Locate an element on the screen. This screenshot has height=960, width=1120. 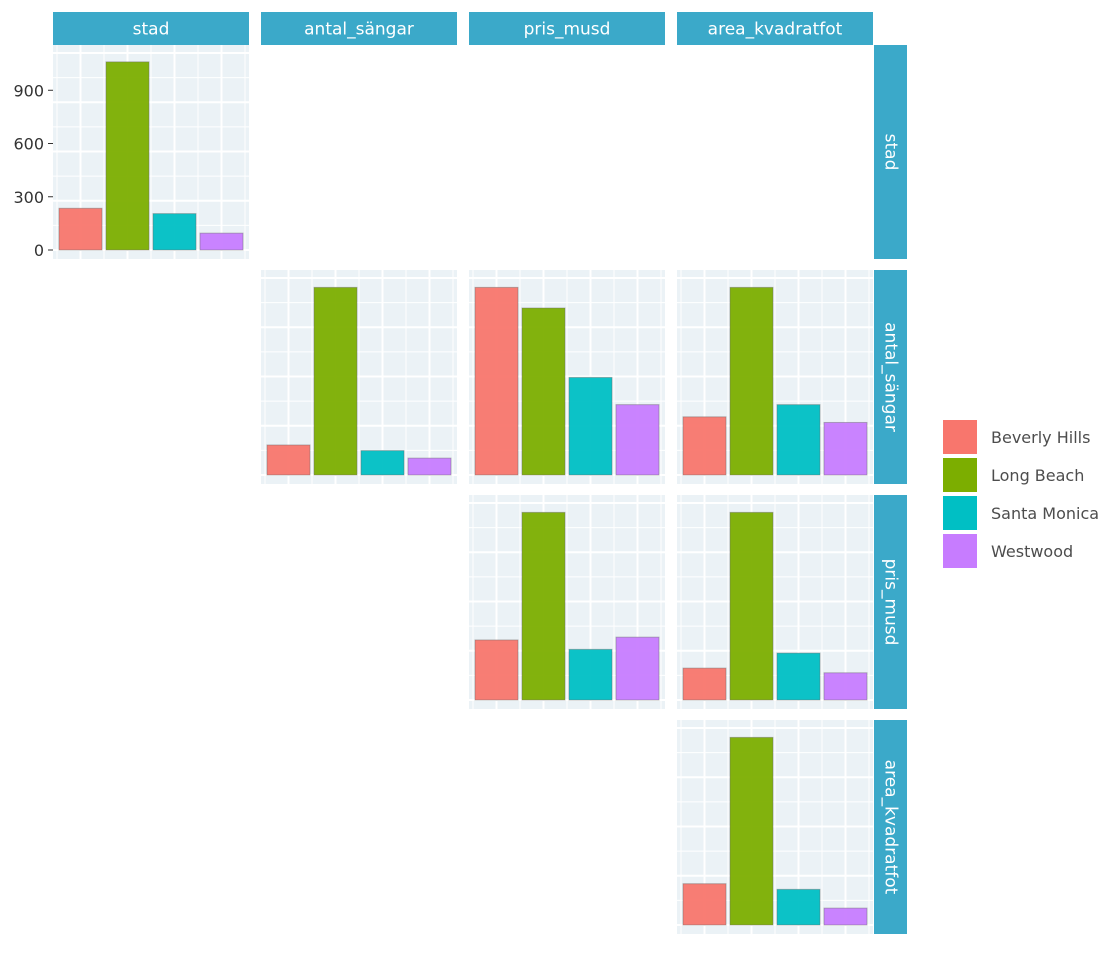
legend-label: Long Beach is located at coordinates (1037, 475).